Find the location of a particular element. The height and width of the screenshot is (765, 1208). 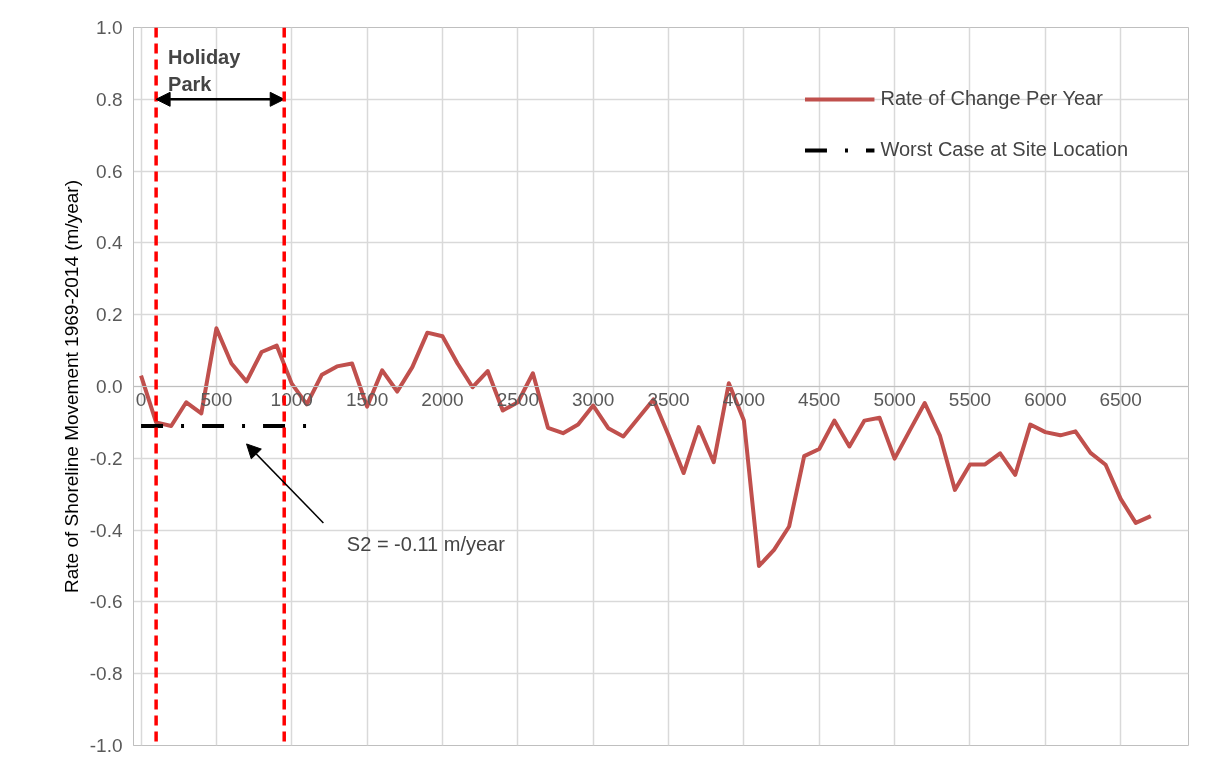

y-tick-label: 0.2 is located at coordinates (109, 315).